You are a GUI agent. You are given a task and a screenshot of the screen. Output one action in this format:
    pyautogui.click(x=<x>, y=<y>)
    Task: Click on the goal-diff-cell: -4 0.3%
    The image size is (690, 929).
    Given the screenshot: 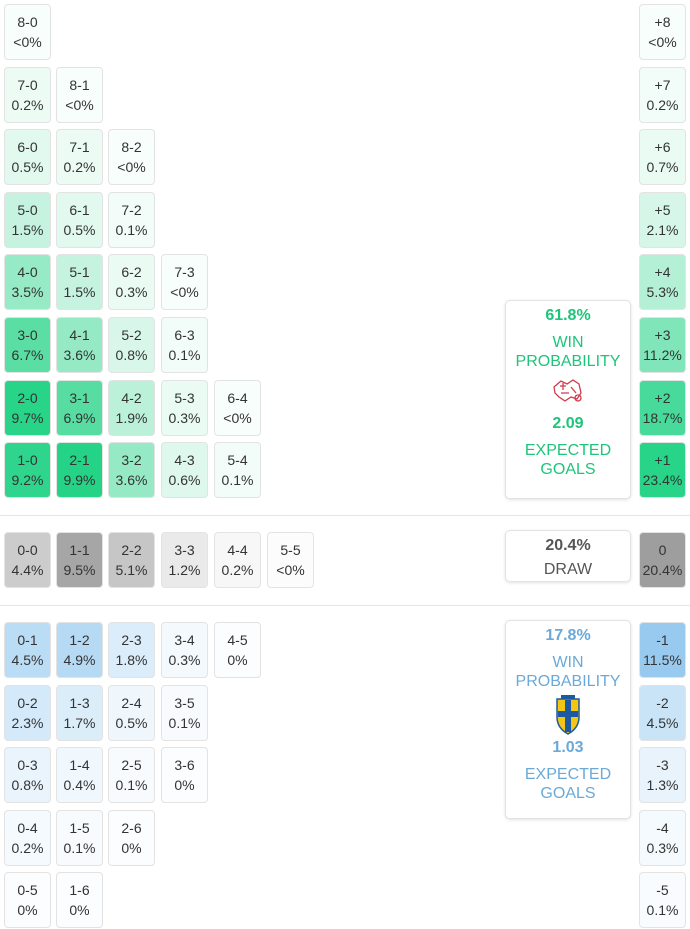 What is the action you would take?
    pyautogui.click(x=662, y=838)
    